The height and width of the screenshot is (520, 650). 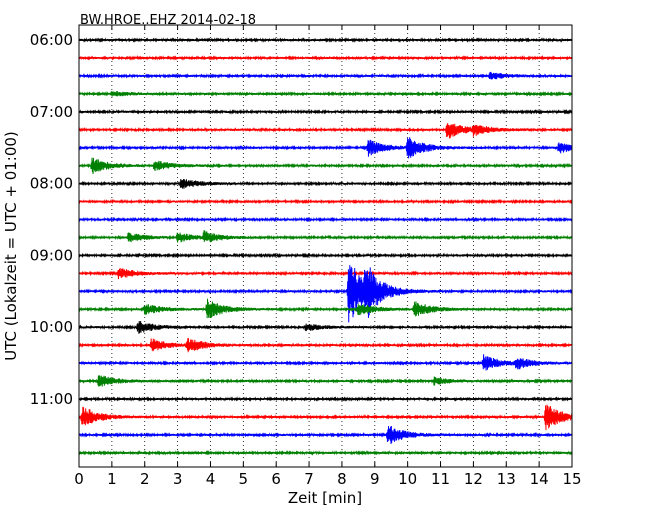 What do you see at coordinates (145, 479) in the screenshot?
I see `x-tick-label: 2` at bounding box center [145, 479].